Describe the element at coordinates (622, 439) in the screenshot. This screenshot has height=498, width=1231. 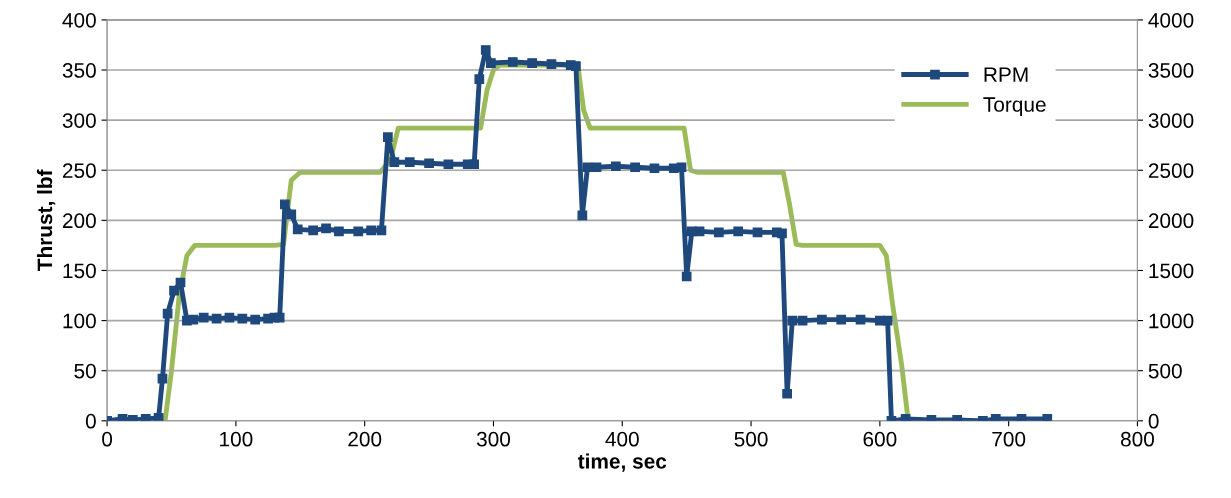
I see `x-tick-label: 400` at that location.